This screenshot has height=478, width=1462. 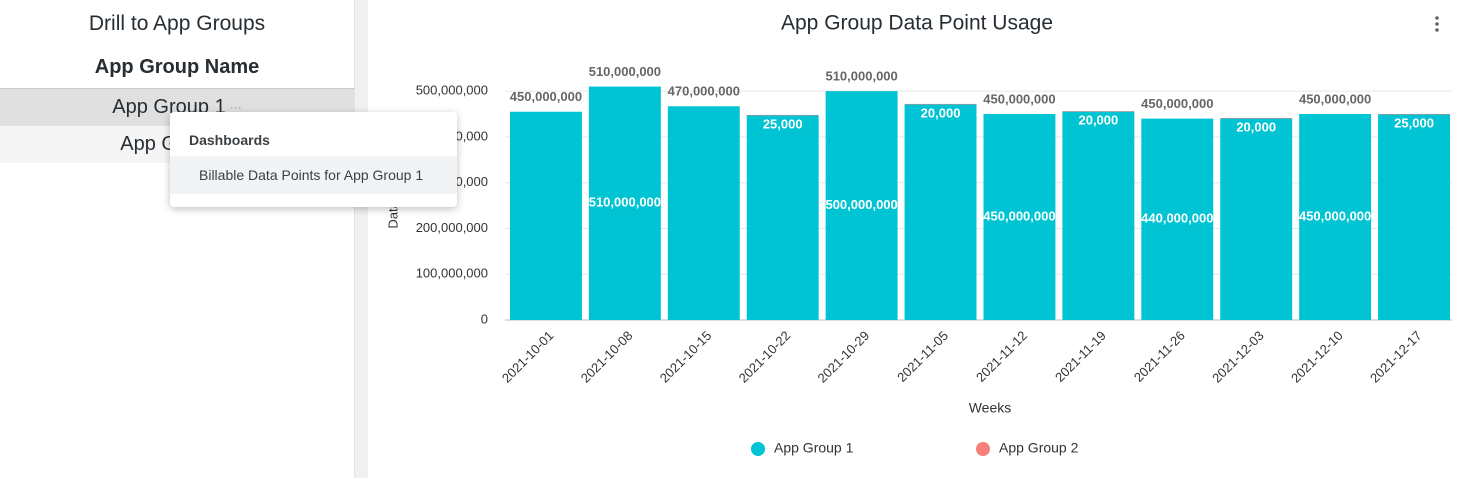 What do you see at coordinates (1437, 24) in the screenshot?
I see `kebab-menu` at bounding box center [1437, 24].